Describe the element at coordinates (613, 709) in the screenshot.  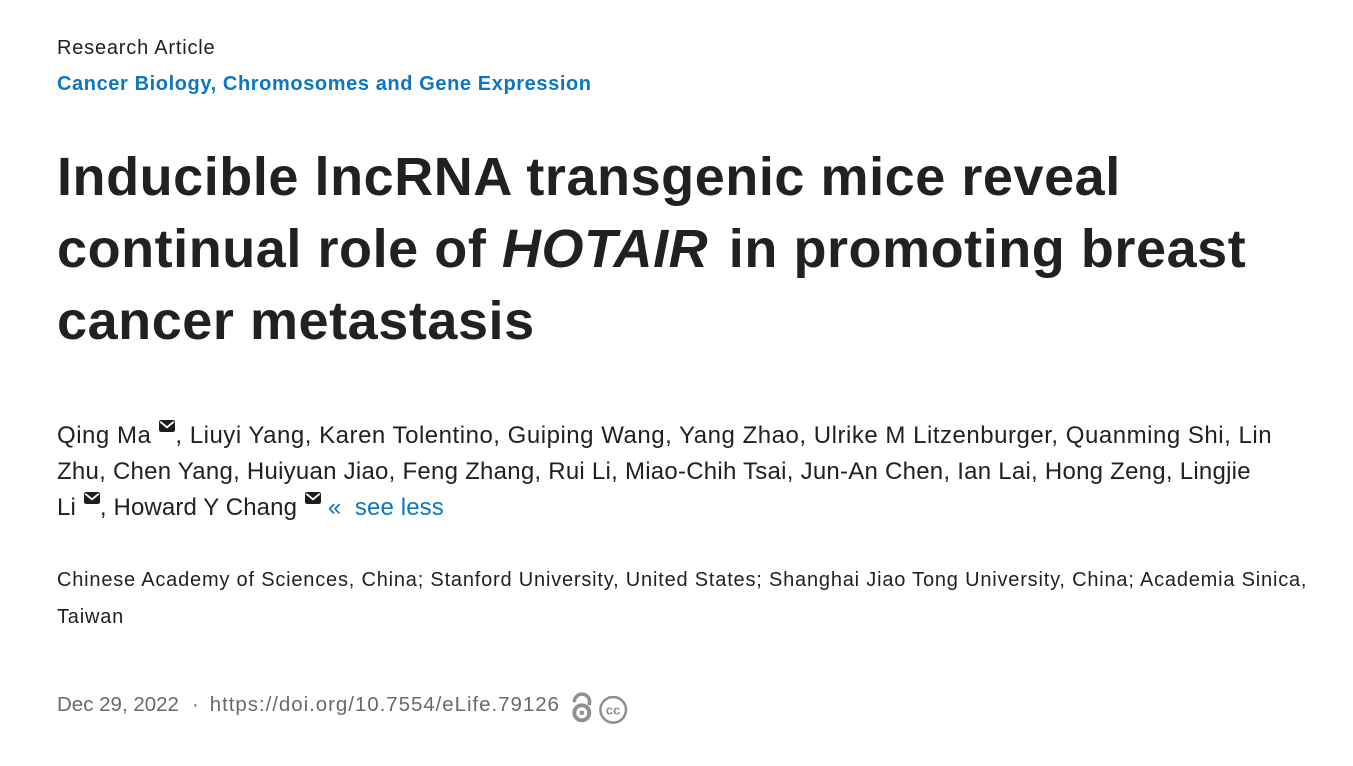
I see `svg-text: cc` at that location.